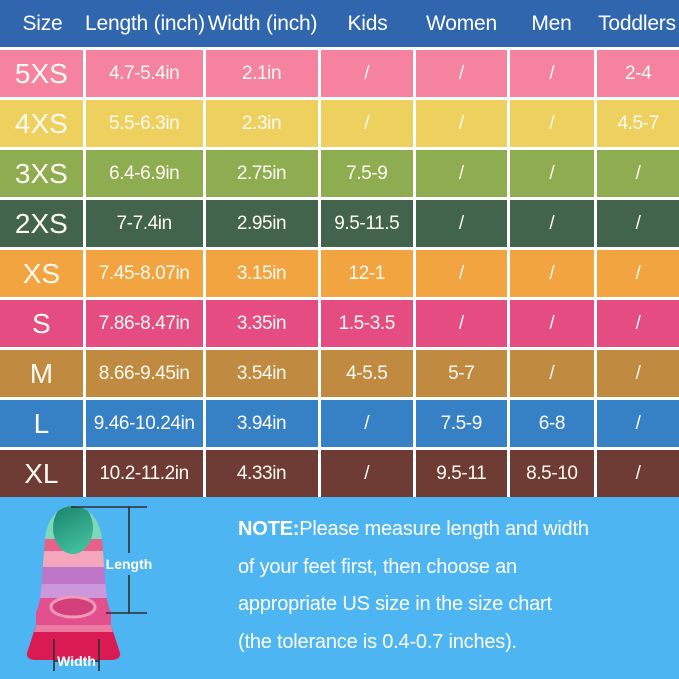 This screenshot has height=679, width=679. I want to click on cell-l-toddlers: /, so click(638, 423).